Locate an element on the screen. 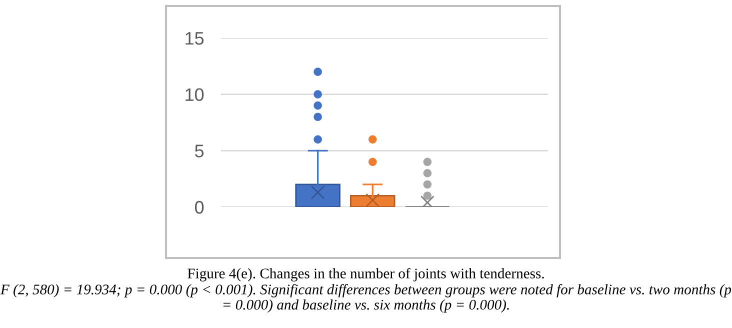 The image size is (732, 328). y-tick-label: 10 is located at coordinates (195, 95).